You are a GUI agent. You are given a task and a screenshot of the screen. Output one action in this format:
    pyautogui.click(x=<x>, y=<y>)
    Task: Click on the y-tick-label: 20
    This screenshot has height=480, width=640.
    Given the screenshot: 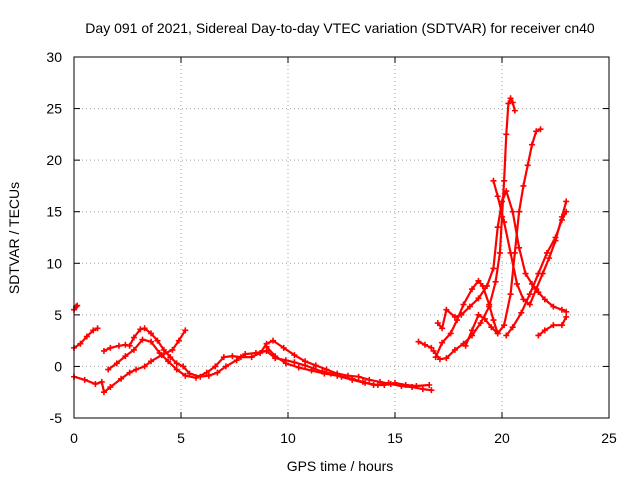 What is the action you would take?
    pyautogui.click(x=54, y=160)
    